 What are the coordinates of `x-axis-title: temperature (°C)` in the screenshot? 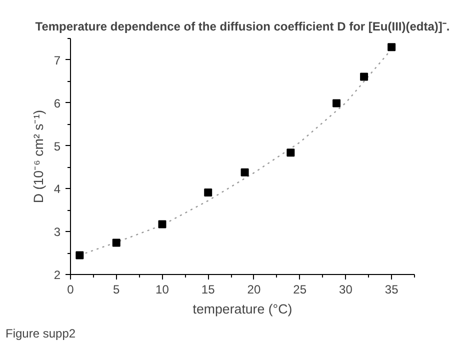 It's located at (242, 309).